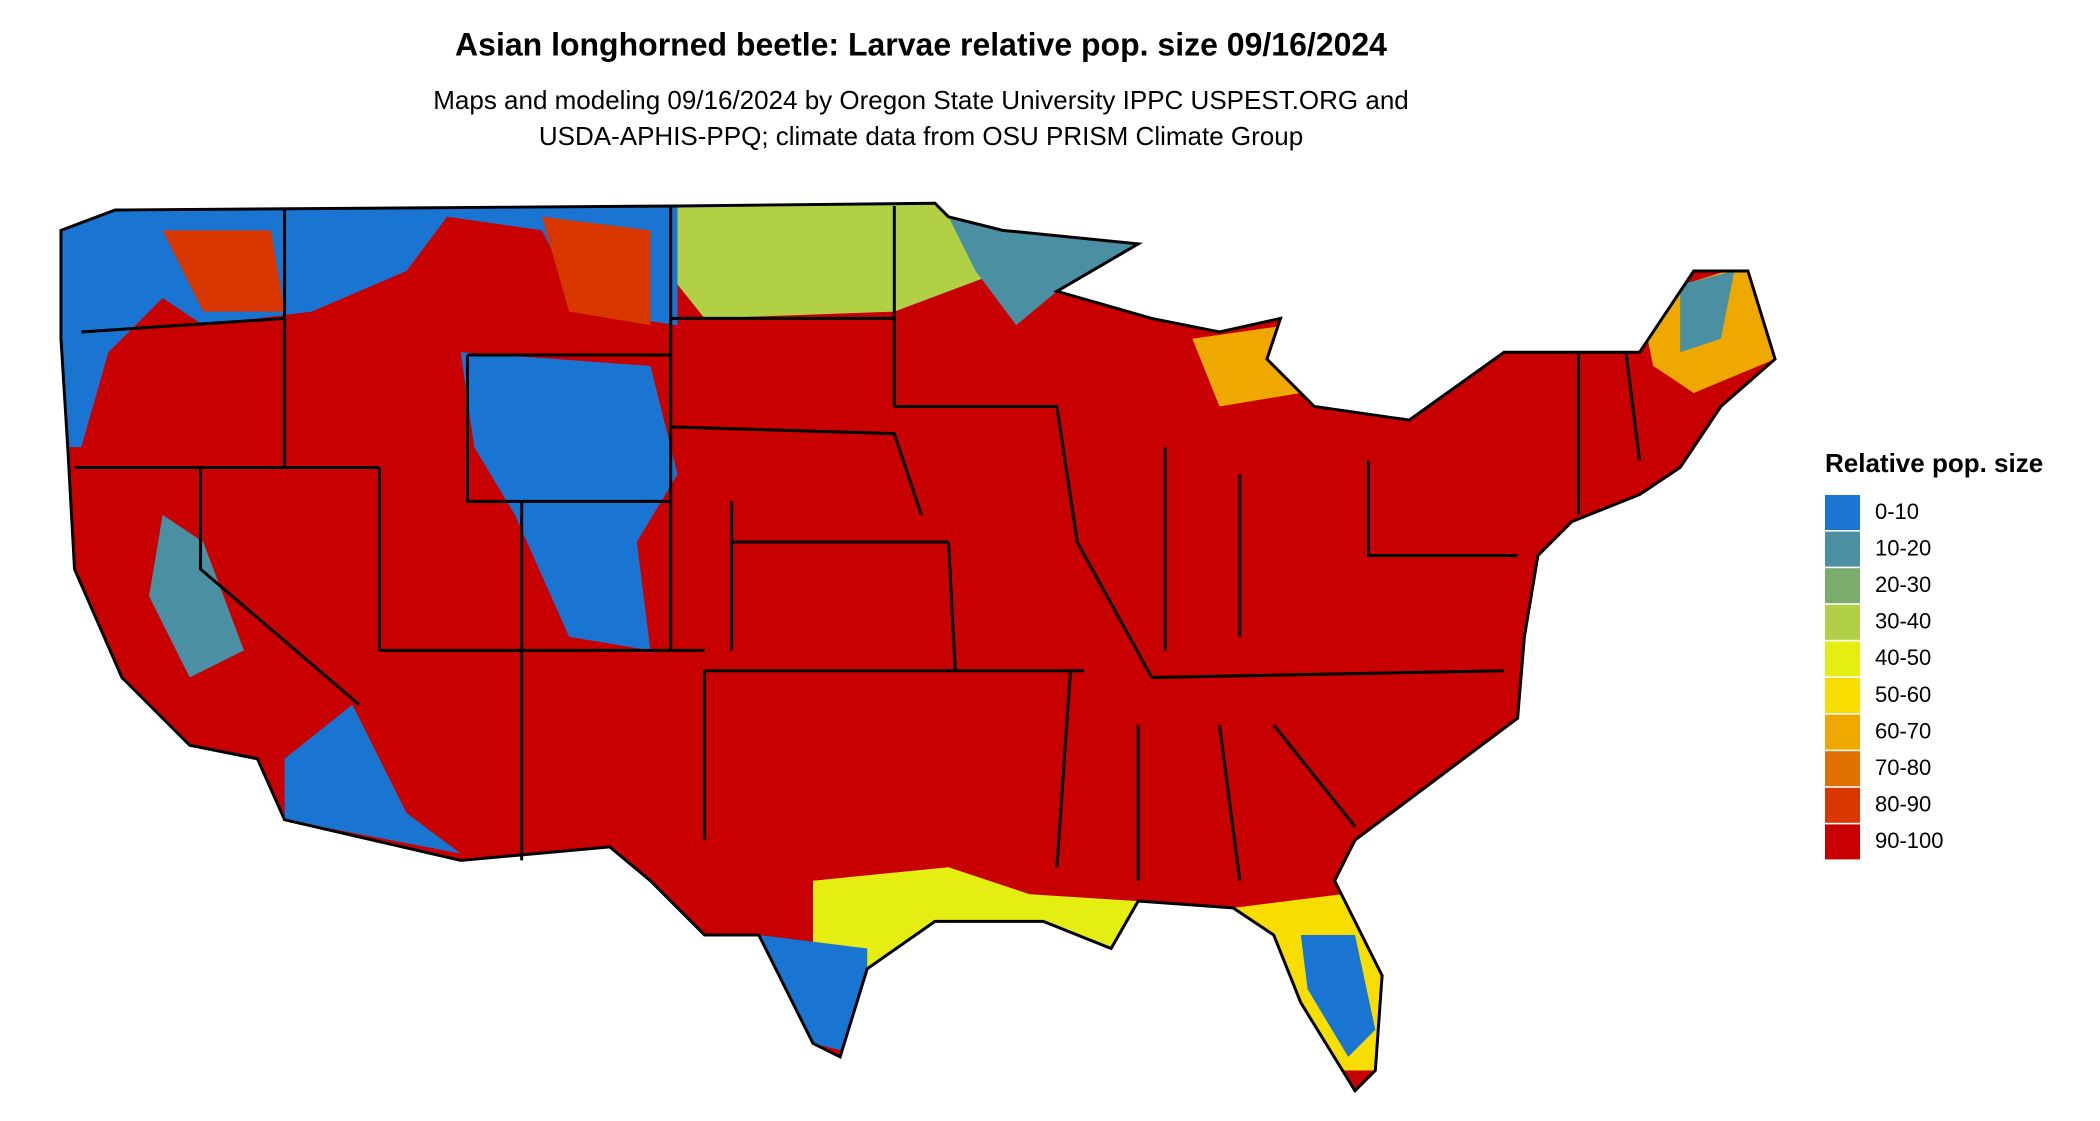 The width and height of the screenshot is (2100, 1121). Describe the element at coordinates (1909, 840) in the screenshot. I see `legend-label: 90-100` at that location.